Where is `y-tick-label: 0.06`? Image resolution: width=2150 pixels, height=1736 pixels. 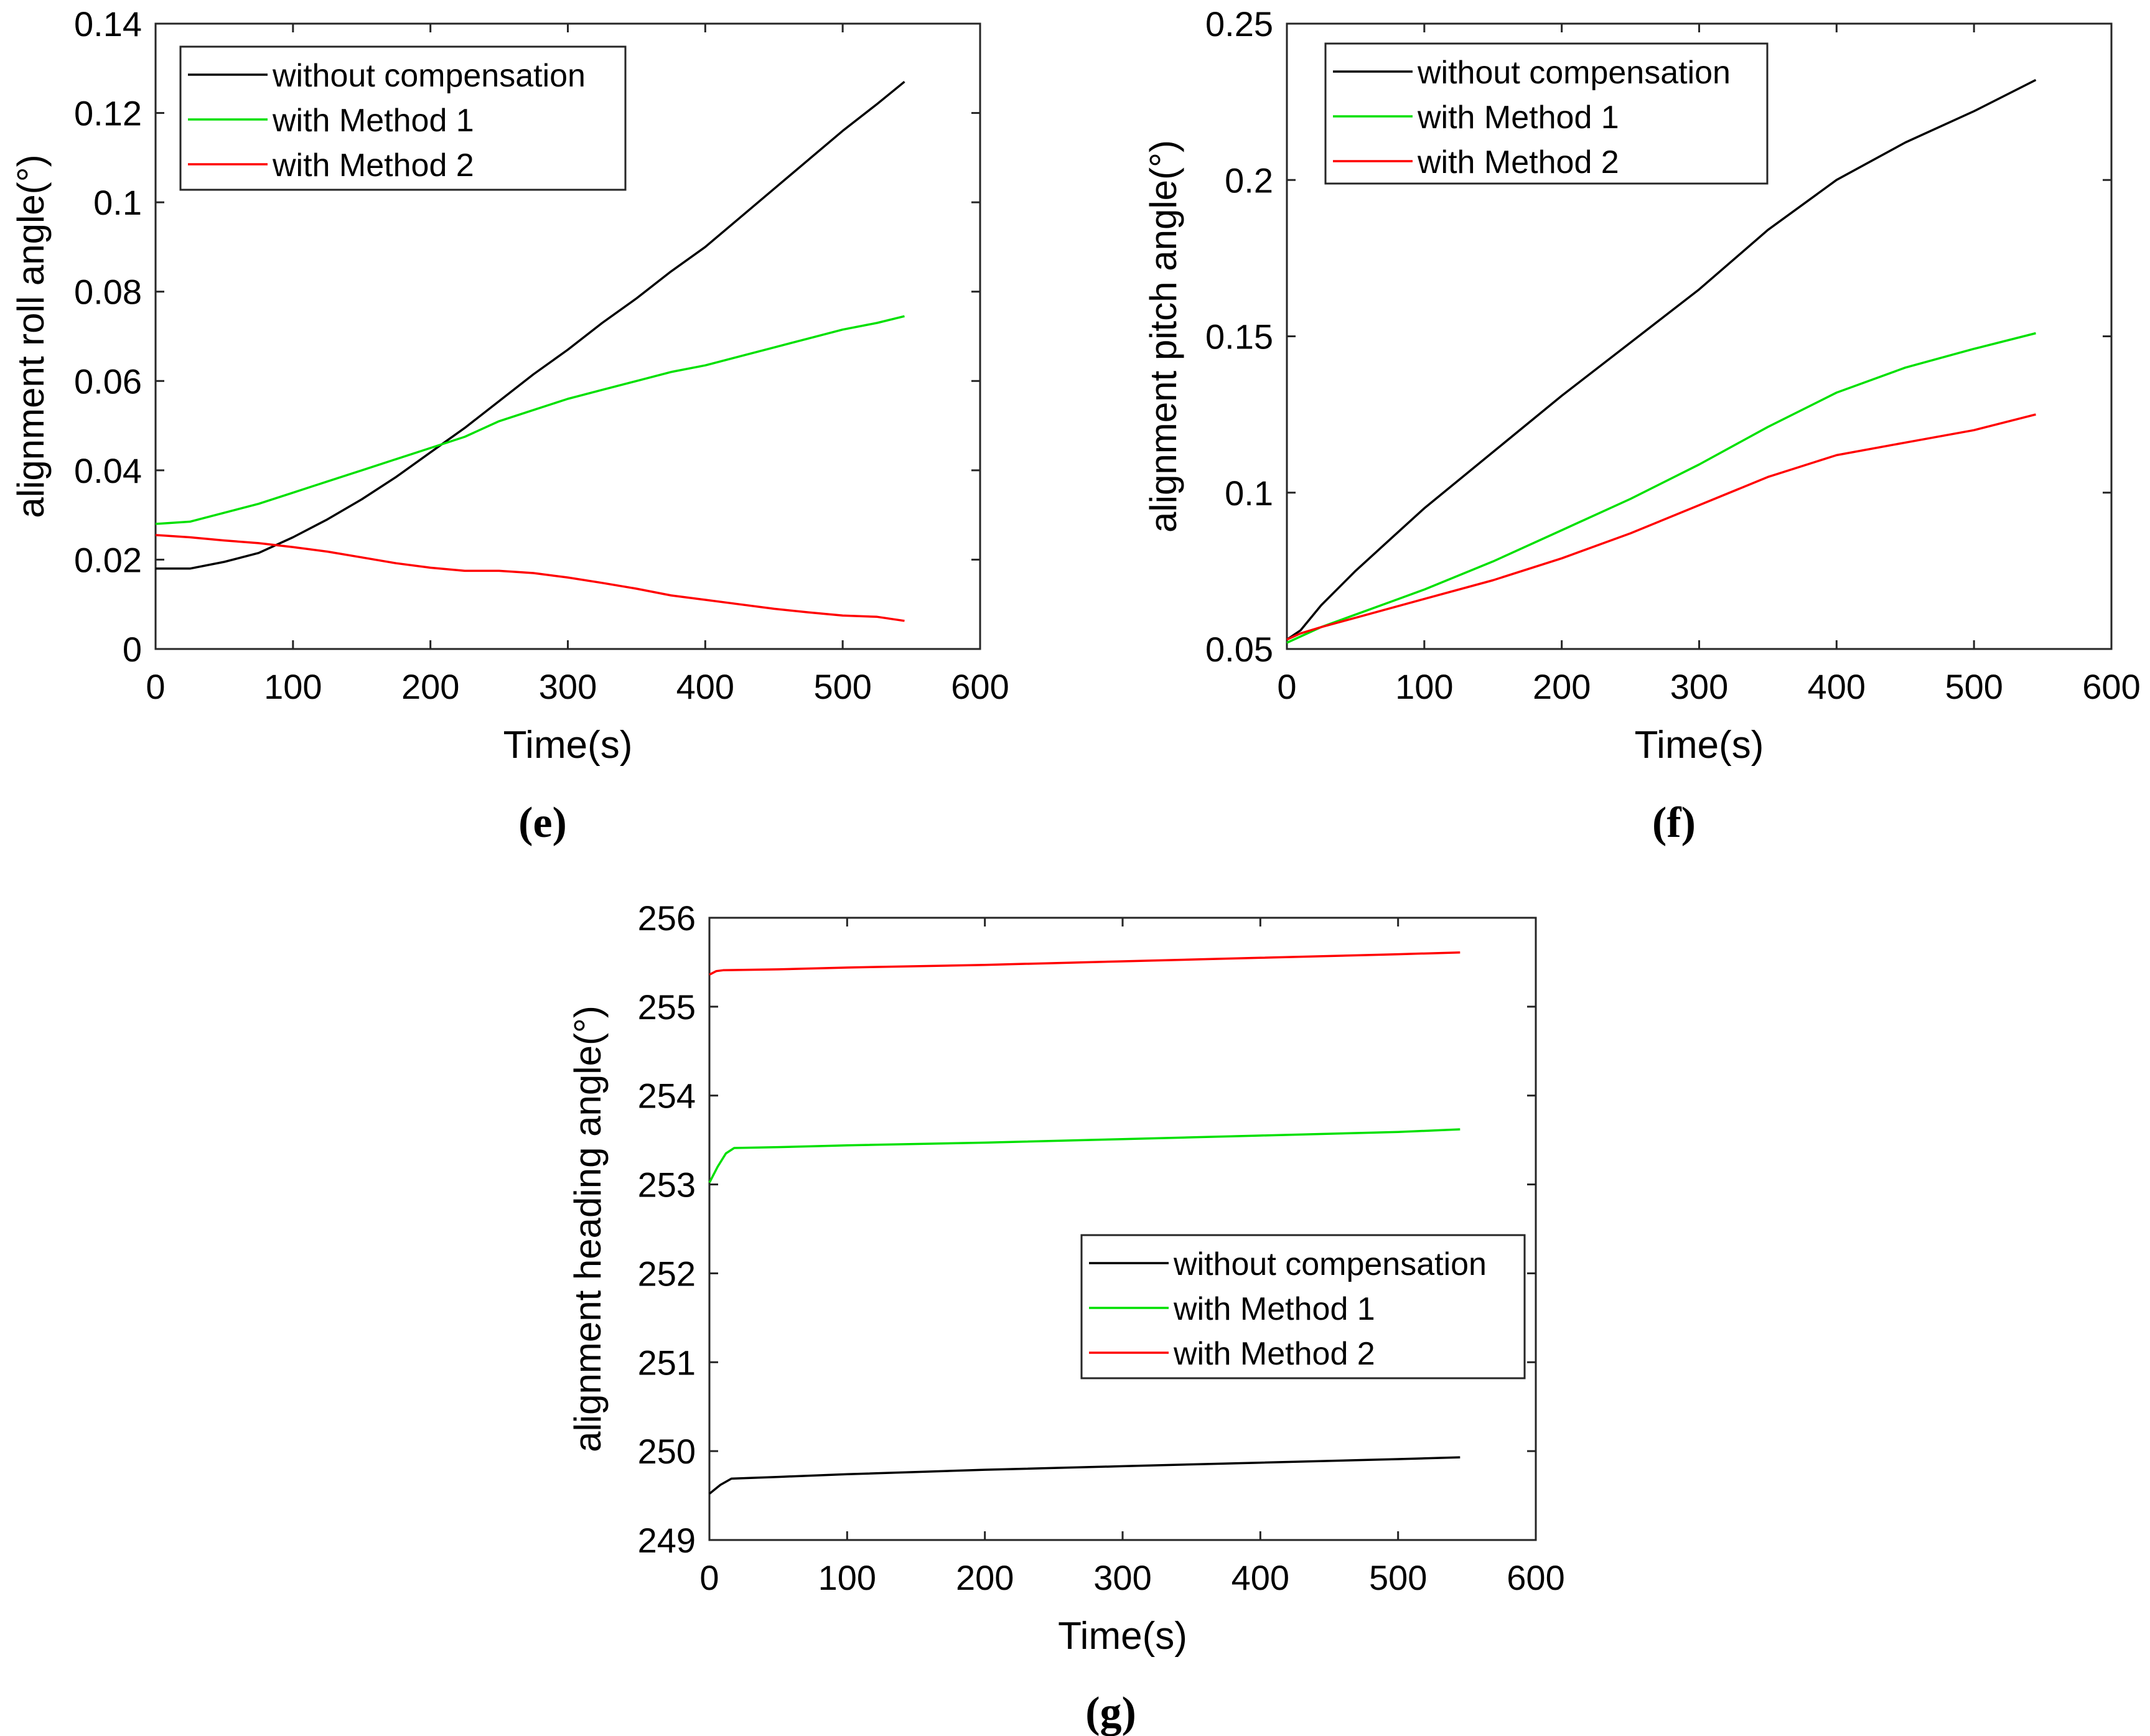 y-tick-label: 0.06 is located at coordinates (108, 381).